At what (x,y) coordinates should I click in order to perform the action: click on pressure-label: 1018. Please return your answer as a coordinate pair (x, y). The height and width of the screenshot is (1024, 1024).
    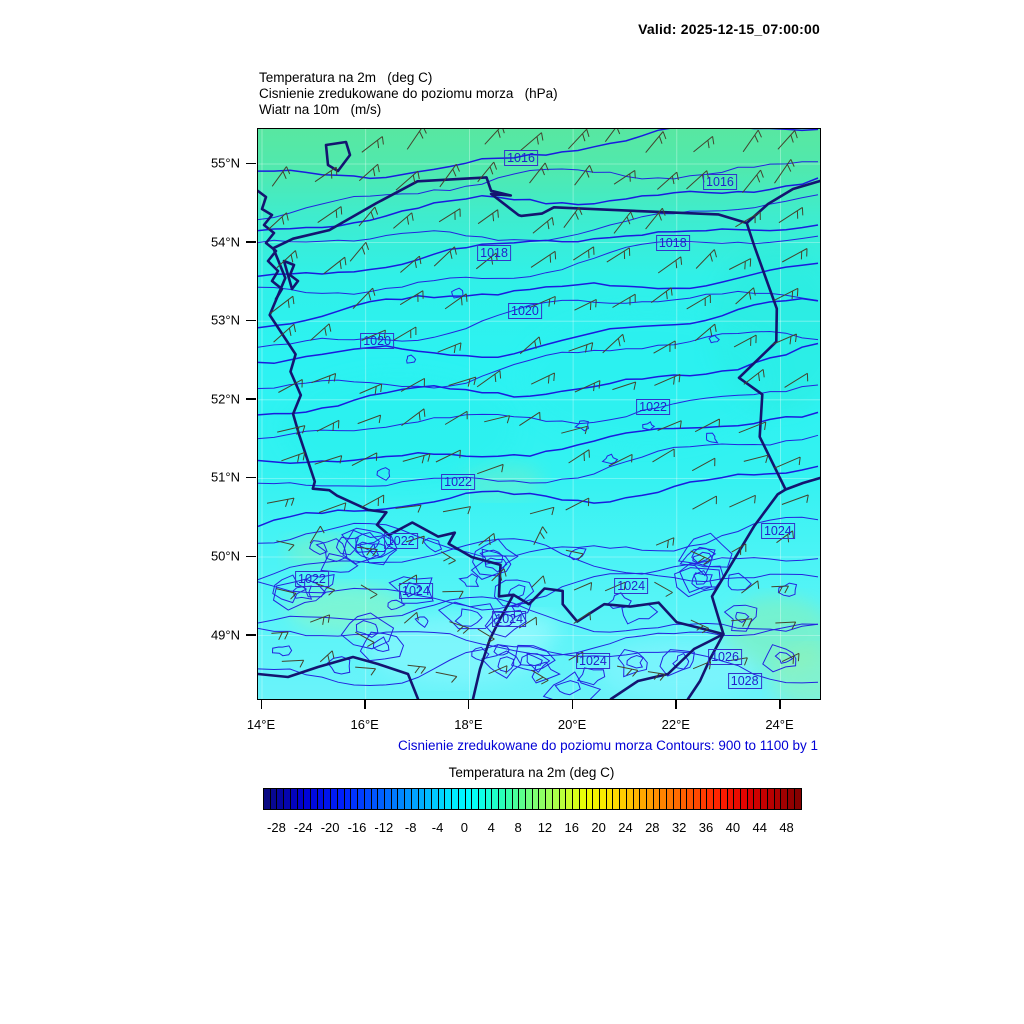
    Looking at the image, I should click on (672, 243).